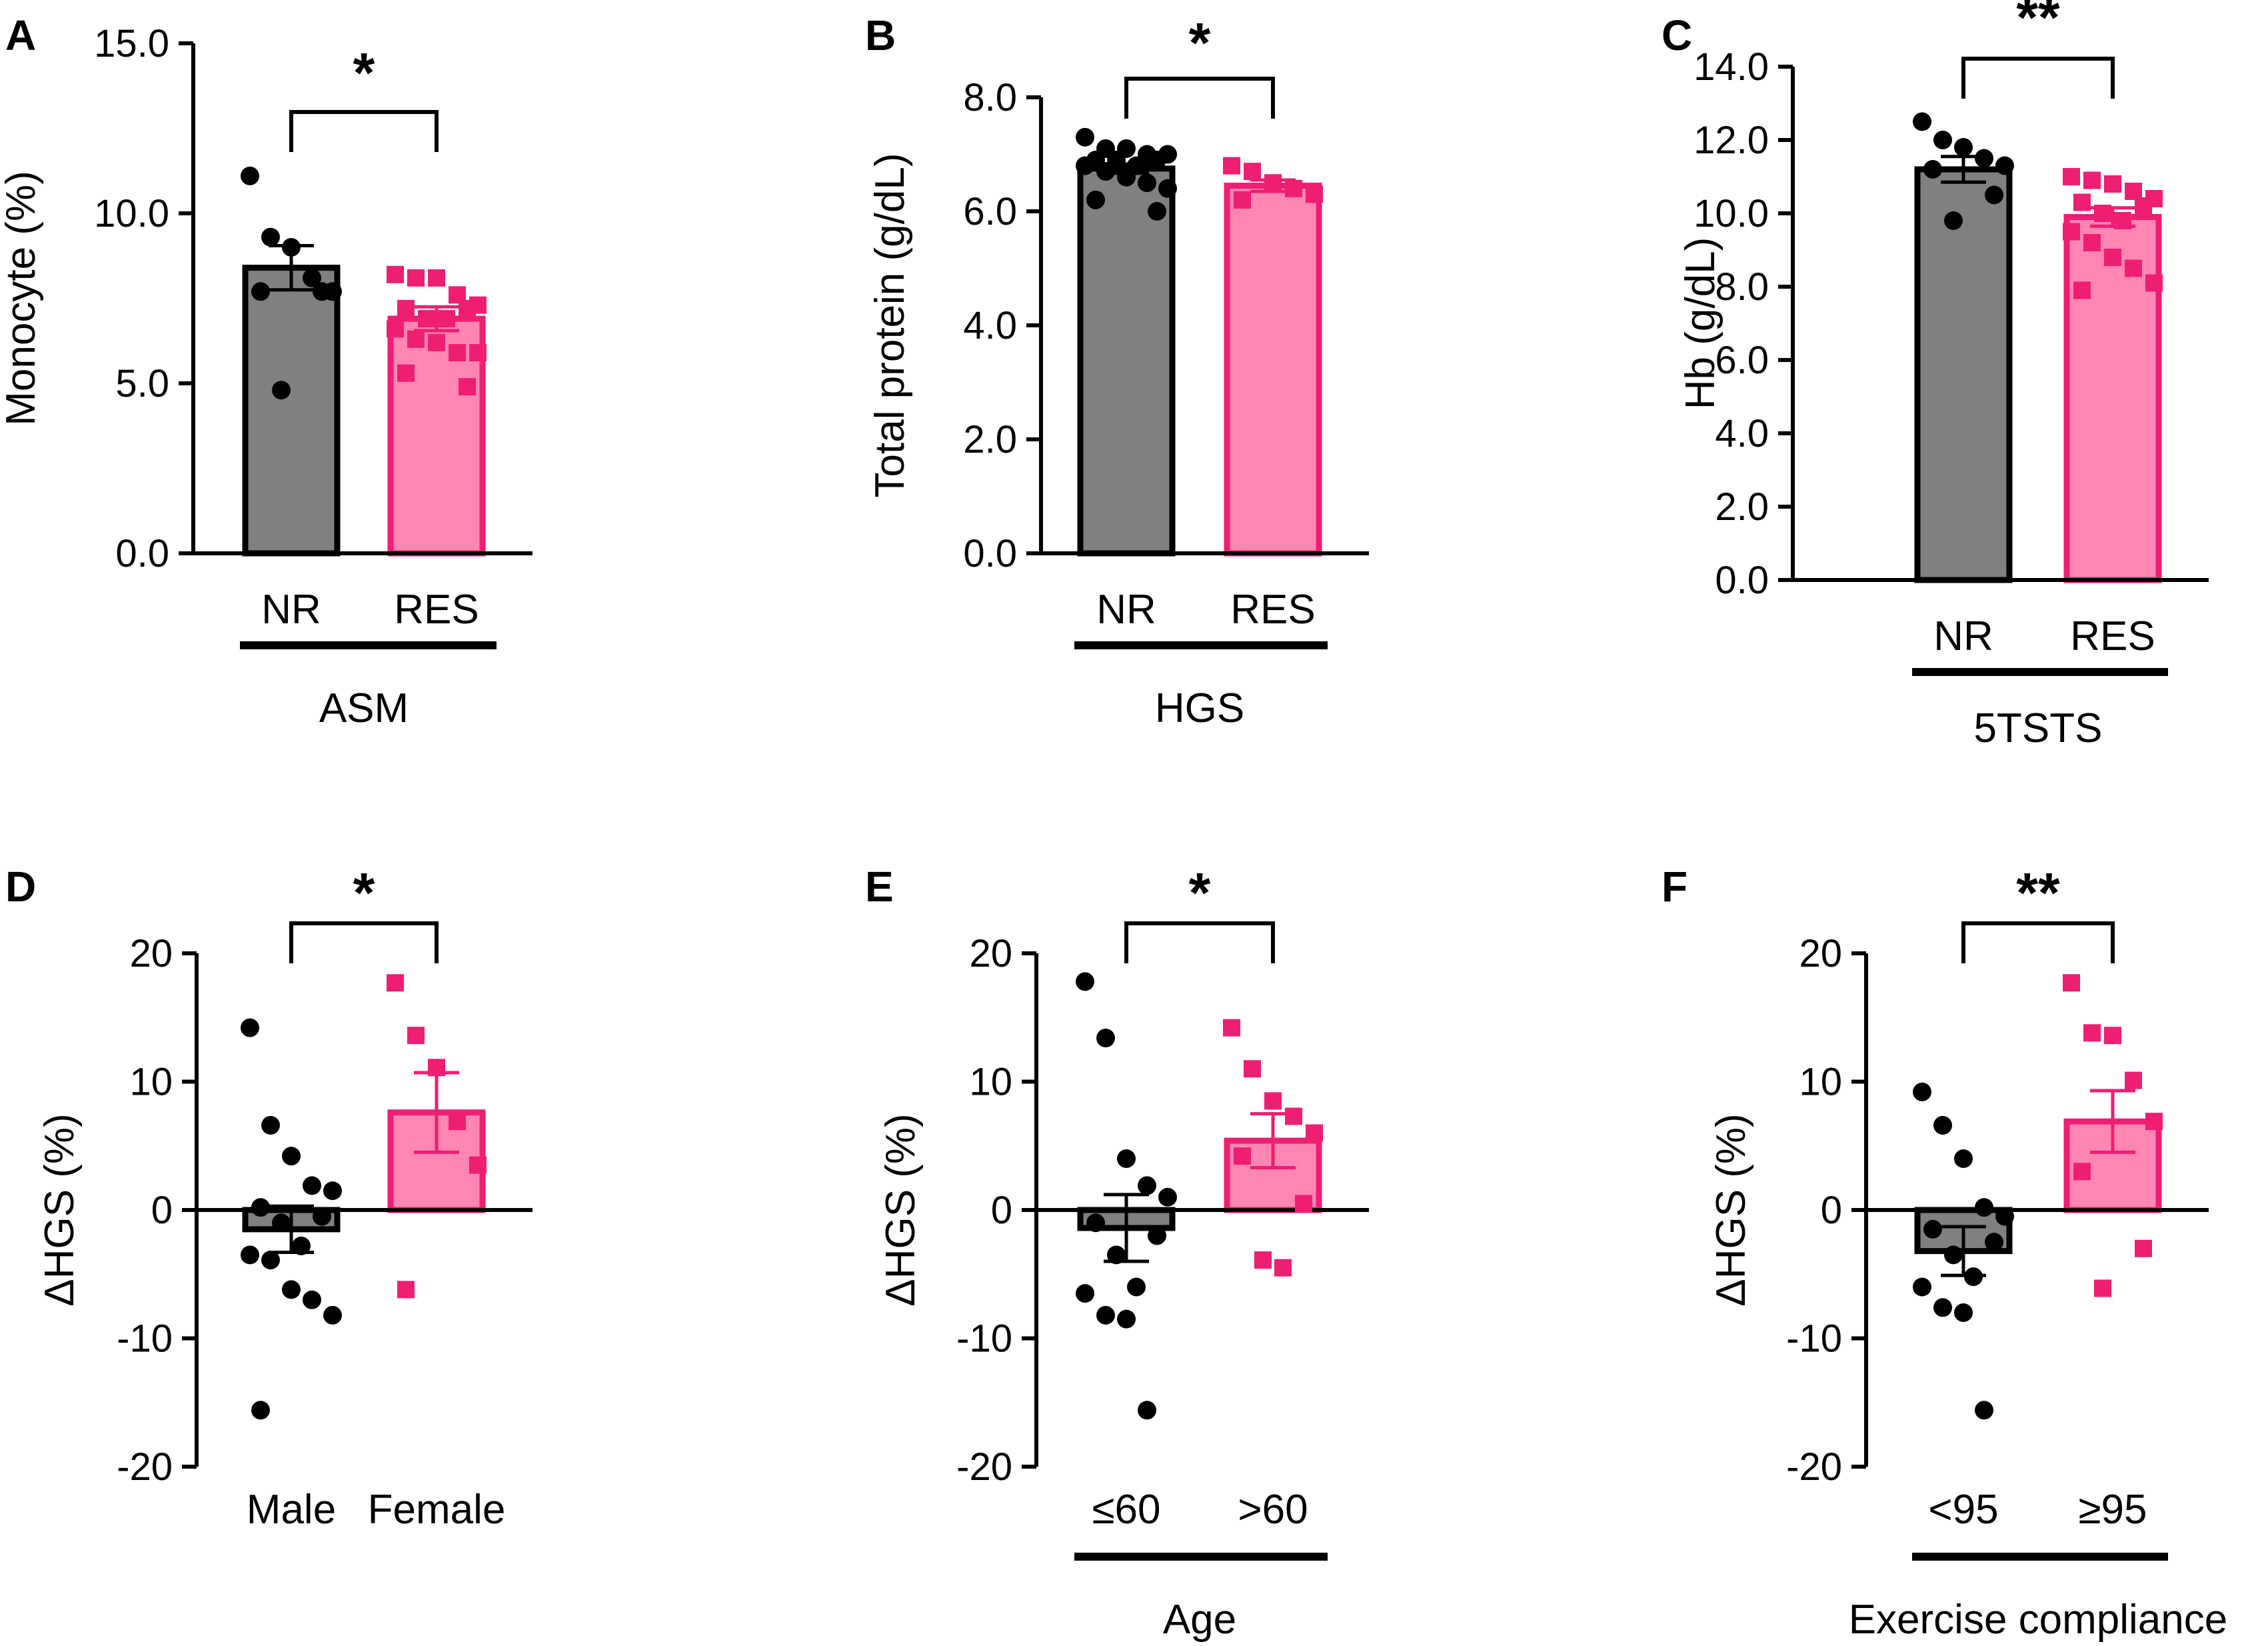  Describe the element at coordinates (1700, 323) in the screenshot. I see `y-axis-title: Hb (g/dL)` at that location.